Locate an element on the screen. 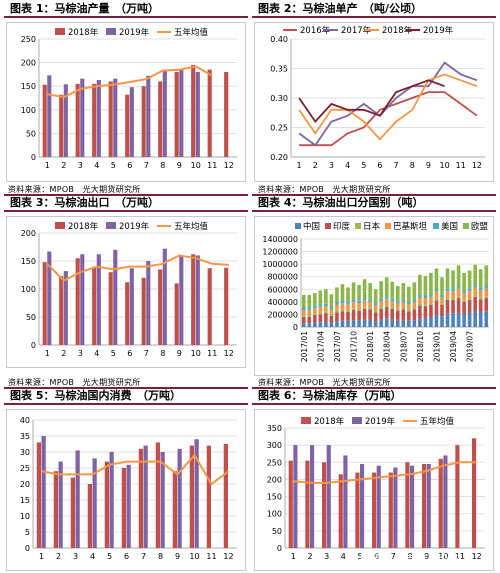 The width and height of the screenshot is (500, 573). x-tick-label: 2 is located at coordinates (58, 556).